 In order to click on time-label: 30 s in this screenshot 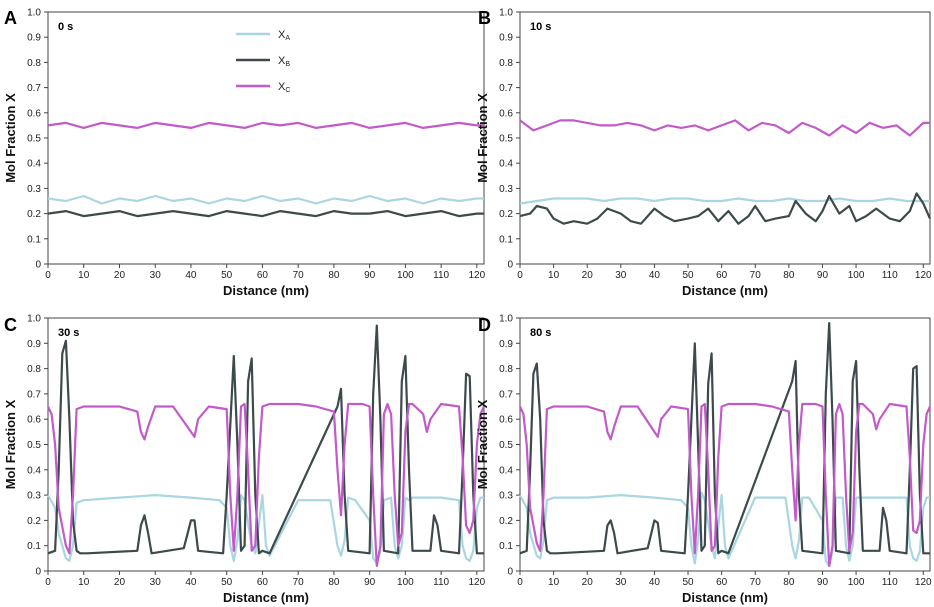, I will do `click(68, 333)`.